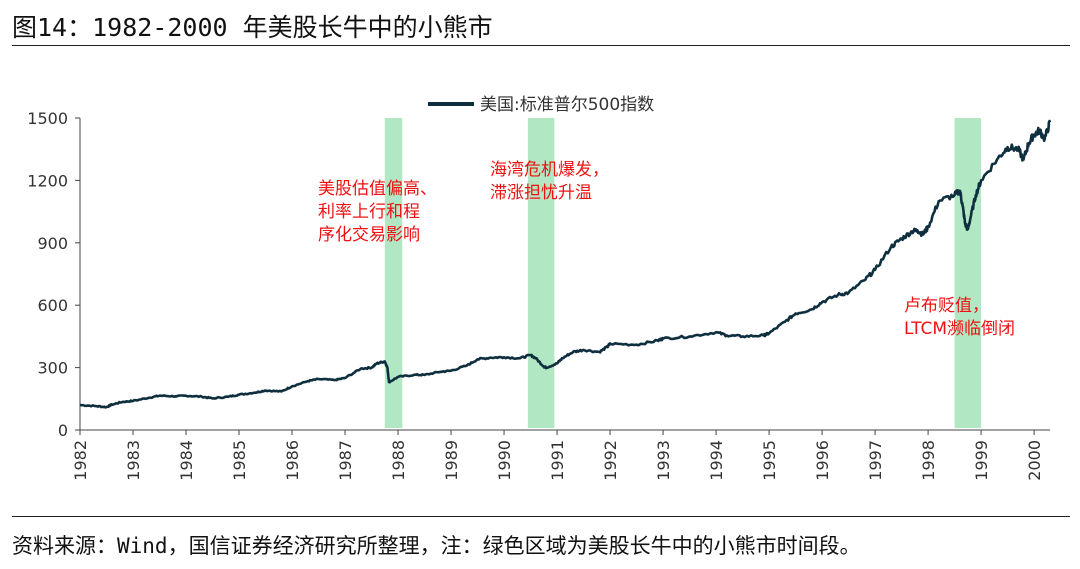  What do you see at coordinates (822, 460) in the screenshot?
I see `x-tick-label: 1996` at bounding box center [822, 460].